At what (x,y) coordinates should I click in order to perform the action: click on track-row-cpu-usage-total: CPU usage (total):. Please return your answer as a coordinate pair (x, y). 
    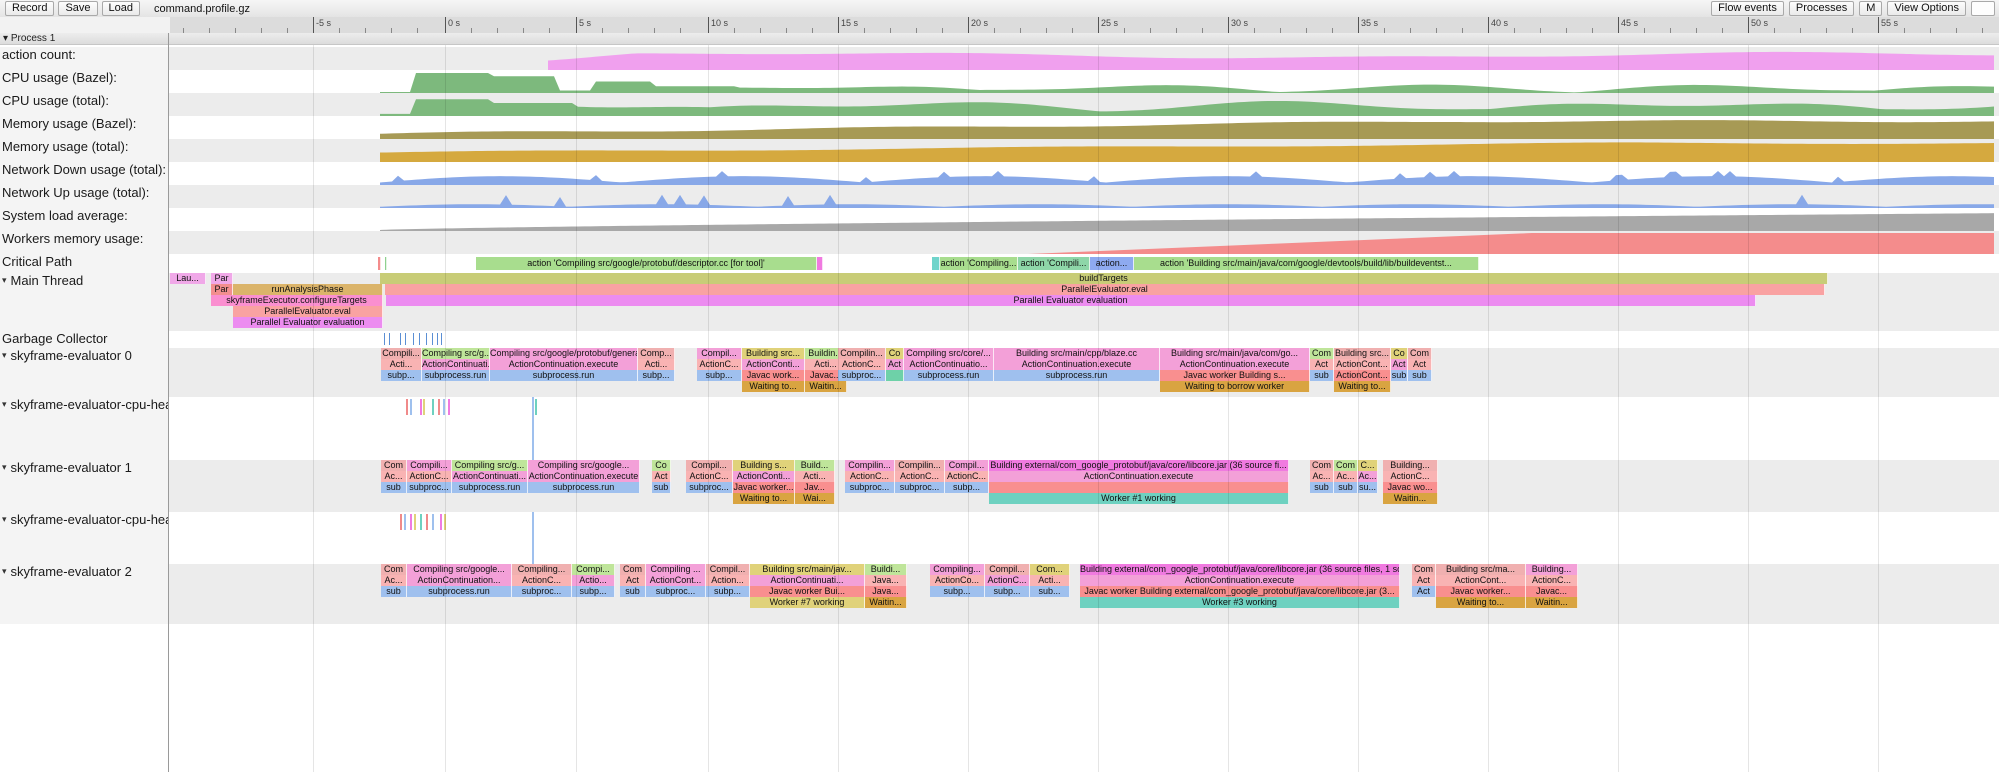
    Looking at the image, I should click on (999, 104).